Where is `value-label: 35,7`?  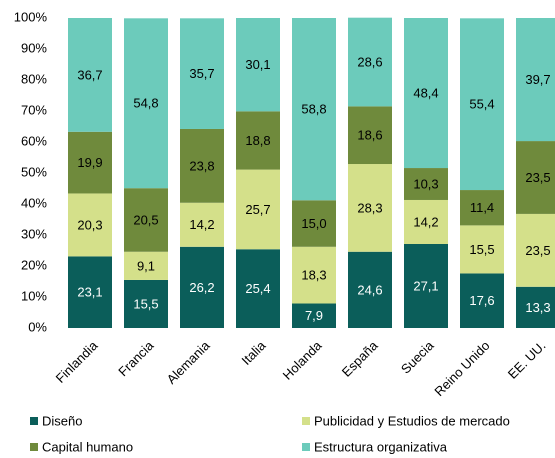 value-label: 35,7 is located at coordinates (201, 73).